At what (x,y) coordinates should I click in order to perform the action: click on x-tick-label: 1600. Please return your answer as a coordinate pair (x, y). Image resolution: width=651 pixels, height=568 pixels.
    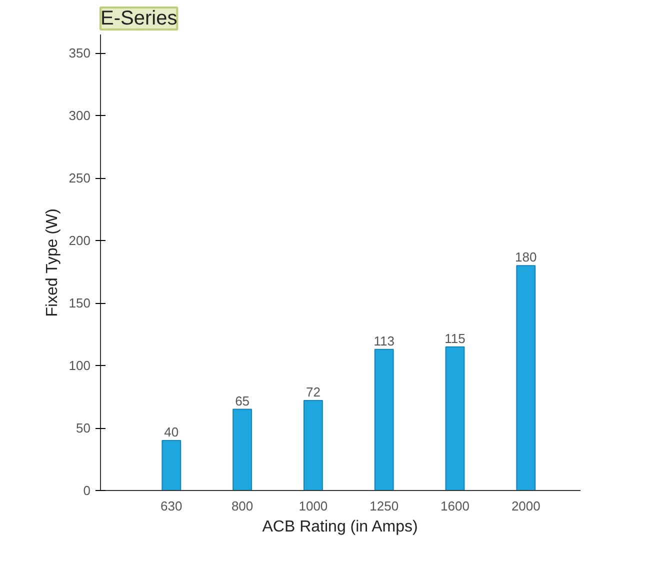
    Looking at the image, I should click on (455, 506).